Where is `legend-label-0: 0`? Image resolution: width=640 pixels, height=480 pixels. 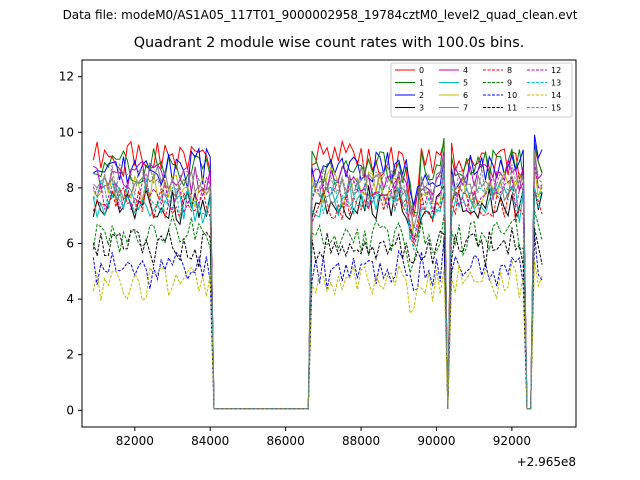
legend-label-0: 0 is located at coordinates (421, 70).